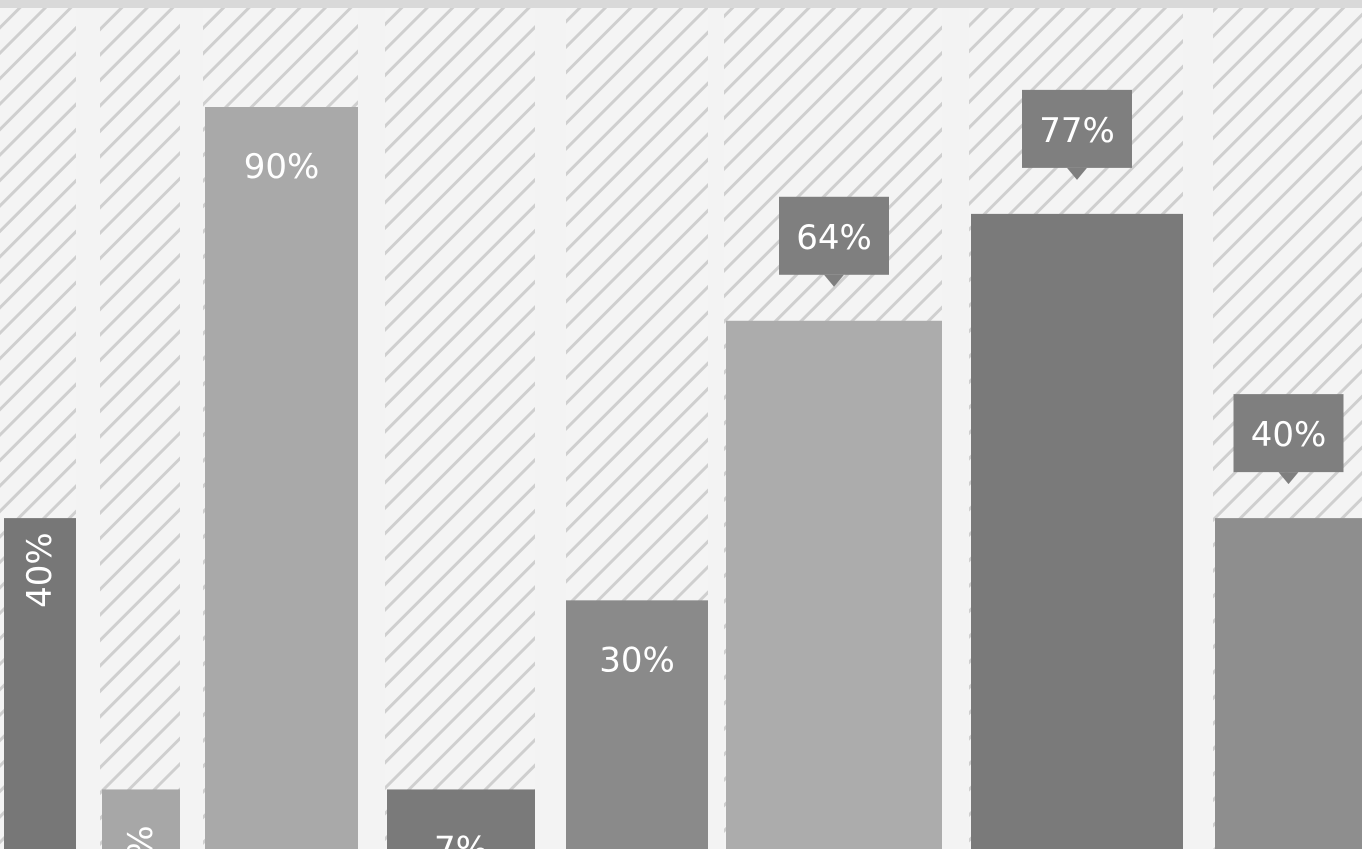  What do you see at coordinates (637, 660) in the screenshot?
I see `data-label: 30%` at bounding box center [637, 660].